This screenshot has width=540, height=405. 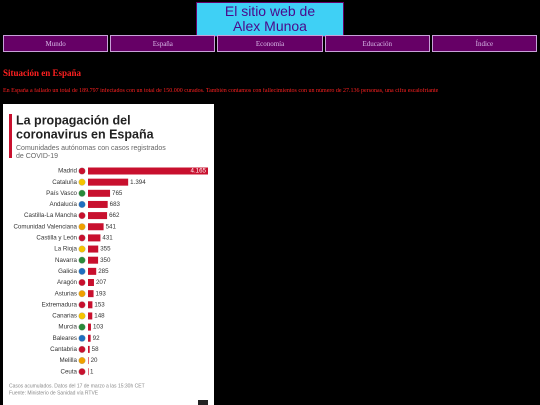 I want to click on category-label: Navarra, so click(x=66, y=260).